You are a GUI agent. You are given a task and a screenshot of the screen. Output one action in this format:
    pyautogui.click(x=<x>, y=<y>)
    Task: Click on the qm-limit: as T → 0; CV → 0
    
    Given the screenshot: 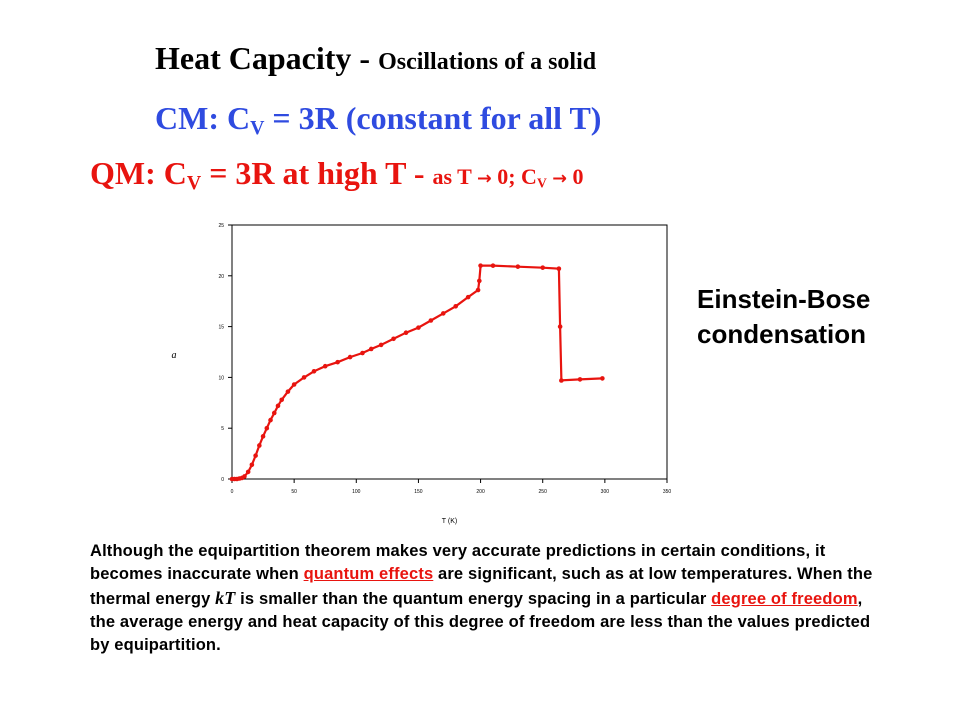 What is the action you would take?
    pyautogui.click(x=508, y=177)
    